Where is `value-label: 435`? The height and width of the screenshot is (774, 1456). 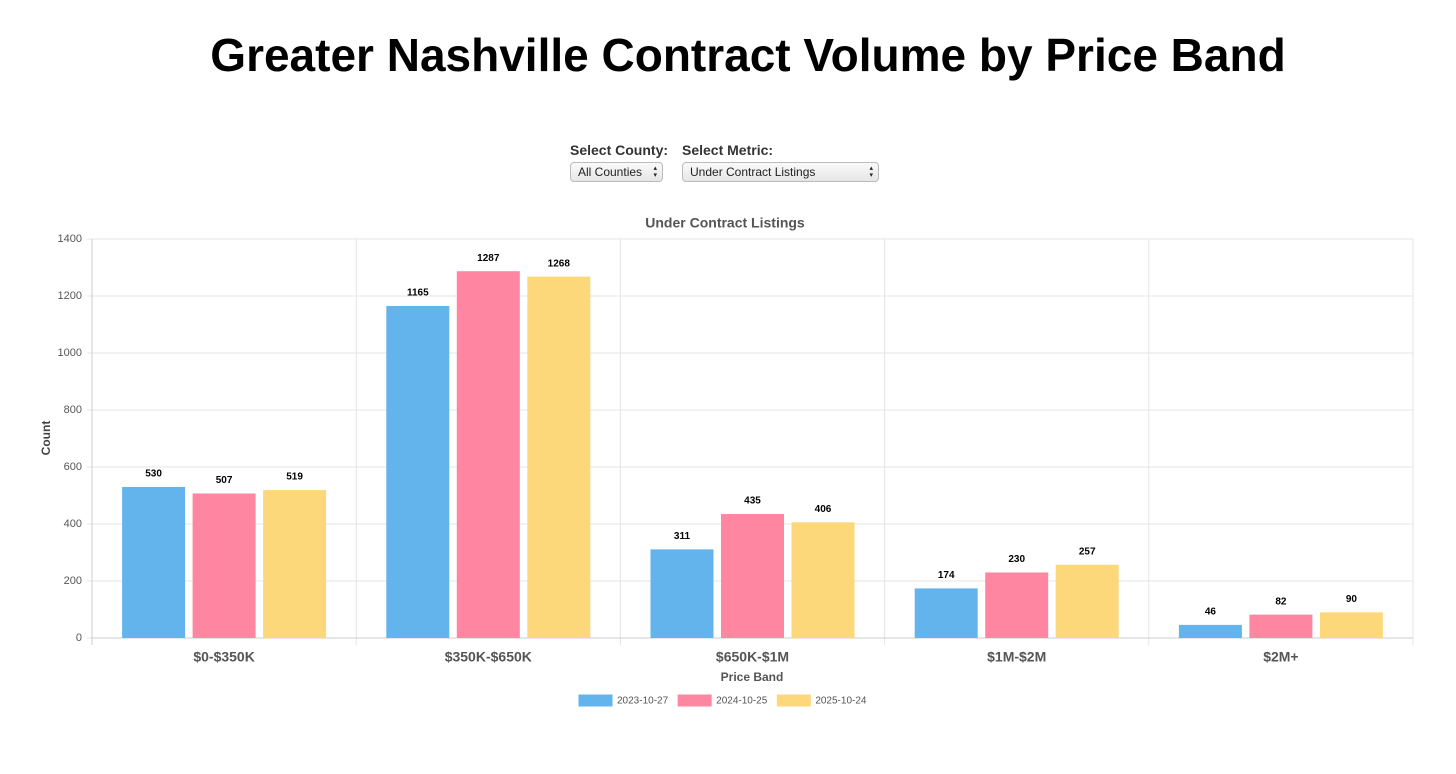
value-label: 435 is located at coordinates (752, 501).